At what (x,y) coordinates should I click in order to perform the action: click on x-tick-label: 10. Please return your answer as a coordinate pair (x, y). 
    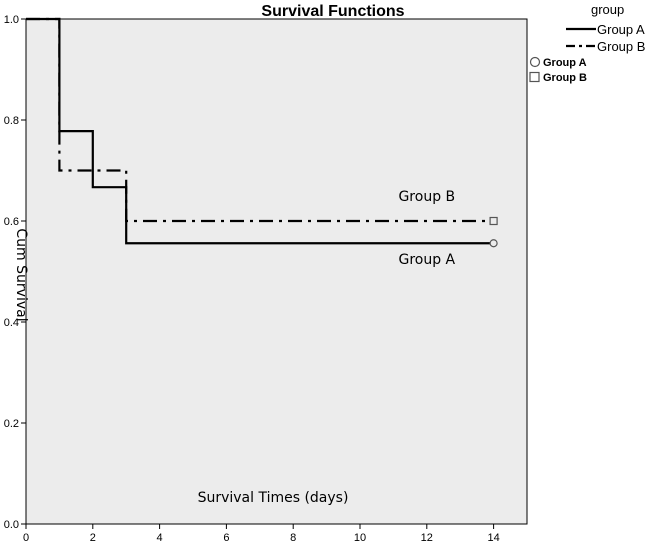
    Looking at the image, I should click on (360, 538).